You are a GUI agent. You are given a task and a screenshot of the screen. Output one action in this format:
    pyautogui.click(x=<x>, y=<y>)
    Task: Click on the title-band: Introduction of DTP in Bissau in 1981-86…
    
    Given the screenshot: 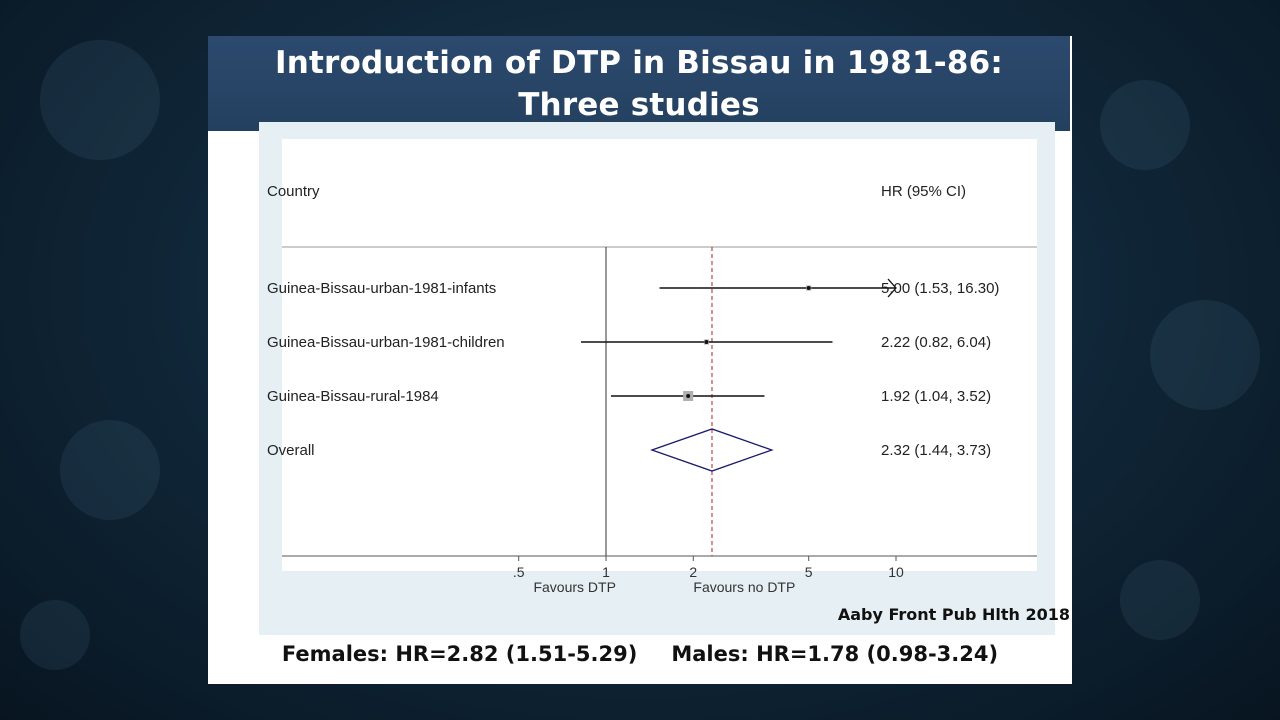 What is the action you would take?
    pyautogui.click(x=640, y=83)
    